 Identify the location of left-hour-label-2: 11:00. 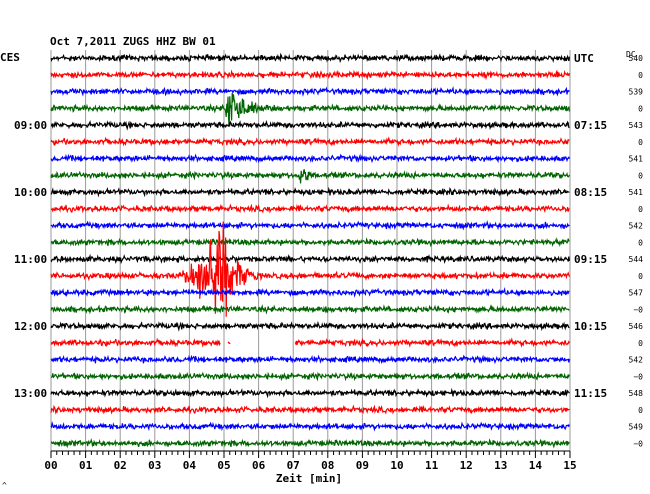
(30, 259).